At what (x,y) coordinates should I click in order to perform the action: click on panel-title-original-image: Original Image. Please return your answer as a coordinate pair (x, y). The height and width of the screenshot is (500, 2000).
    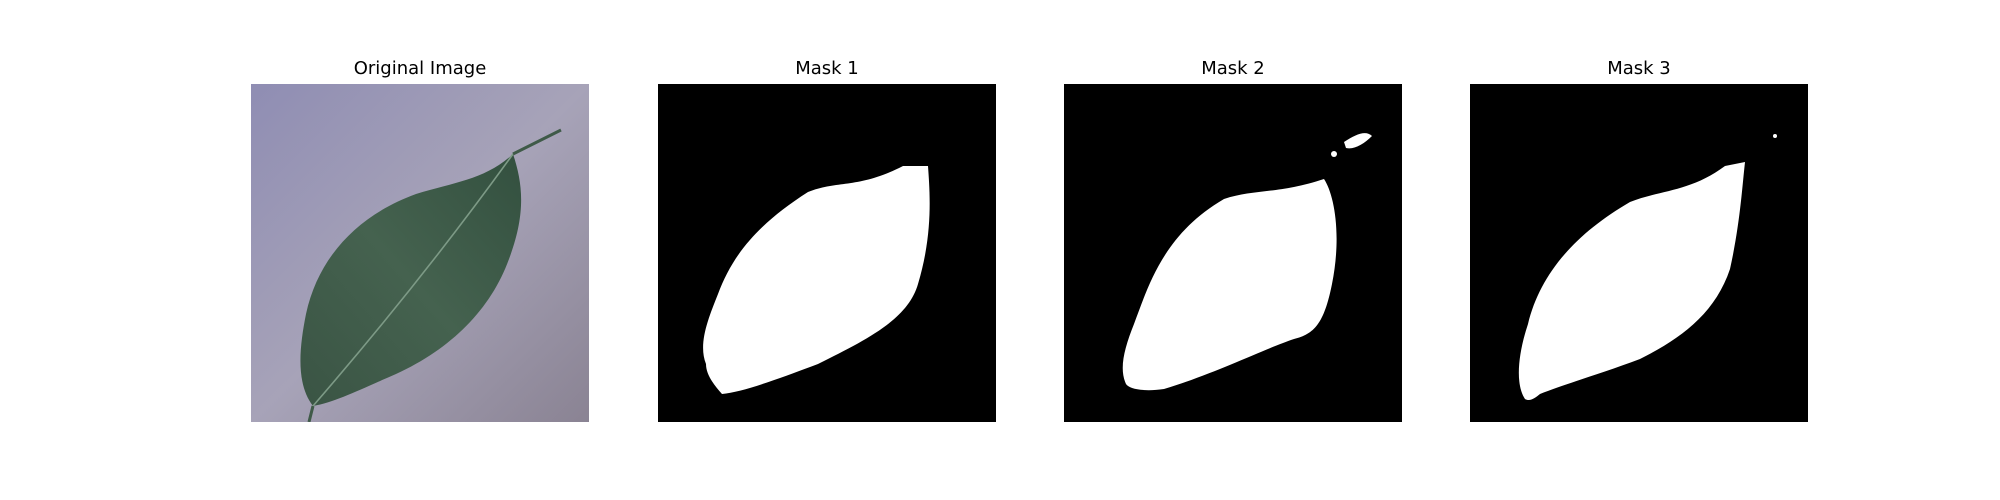
    Looking at the image, I should click on (420, 68).